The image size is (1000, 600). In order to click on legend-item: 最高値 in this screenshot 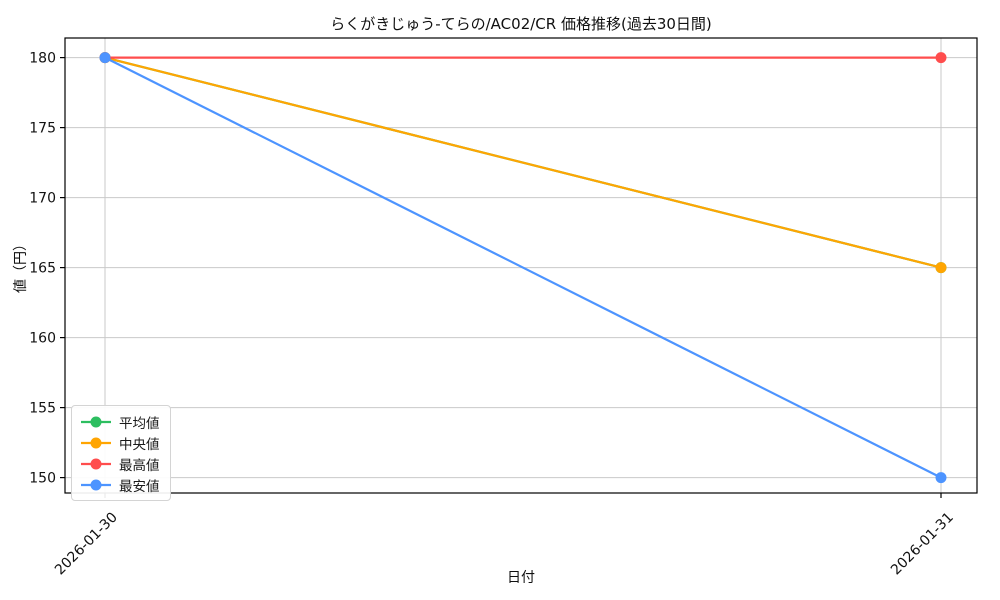, I will do `click(120, 464)`.